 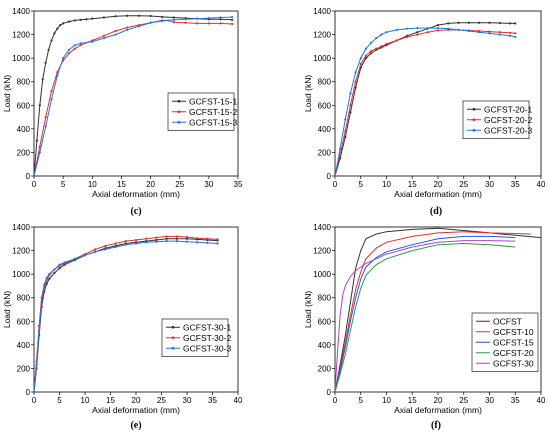 I want to click on y-tick-label: 200, so click(x=325, y=152).